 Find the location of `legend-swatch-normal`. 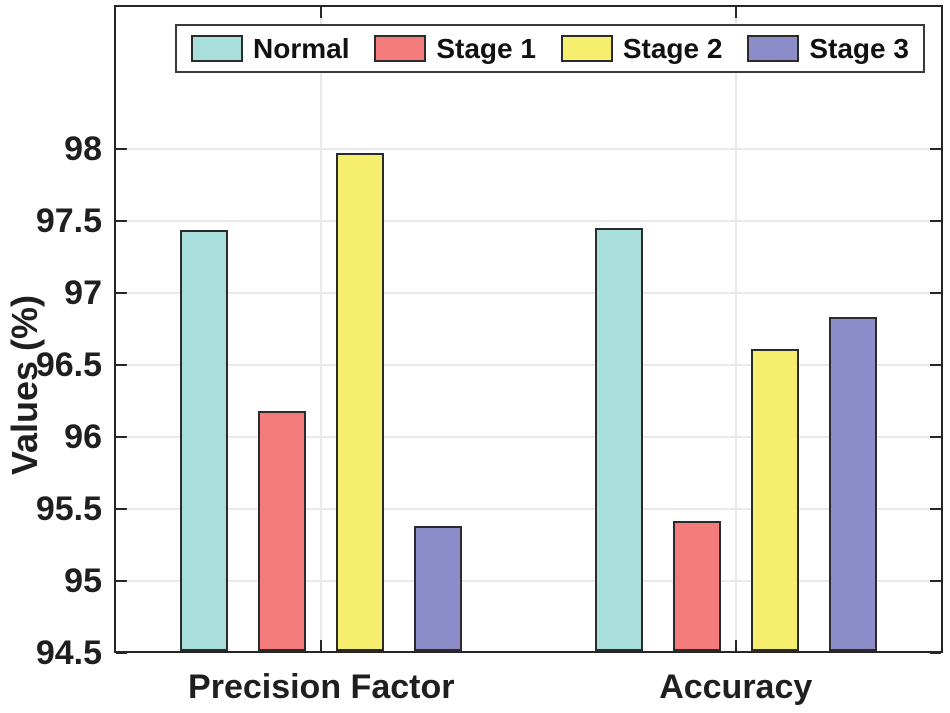

legend-swatch-normal is located at coordinates (217, 48).